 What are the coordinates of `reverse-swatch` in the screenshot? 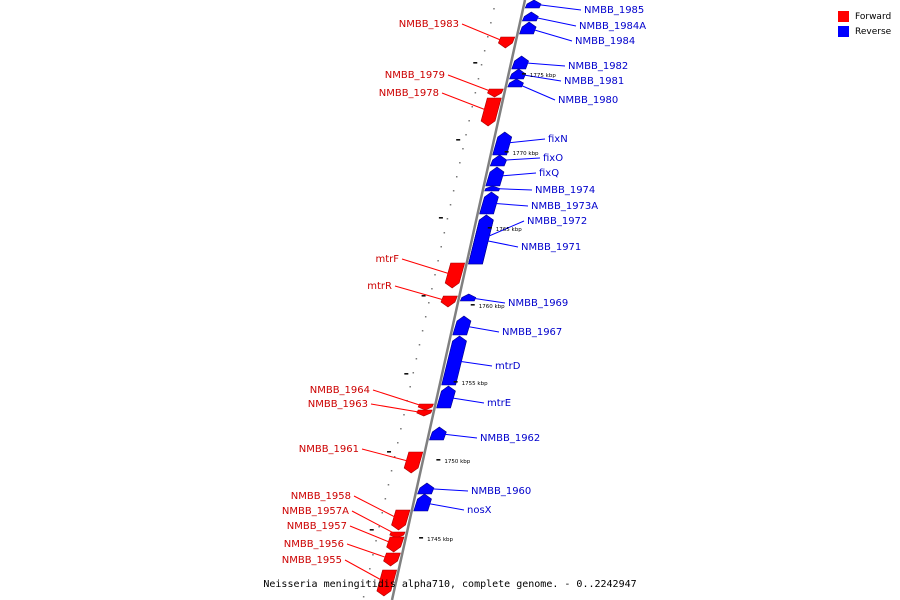 It's located at (843, 31).